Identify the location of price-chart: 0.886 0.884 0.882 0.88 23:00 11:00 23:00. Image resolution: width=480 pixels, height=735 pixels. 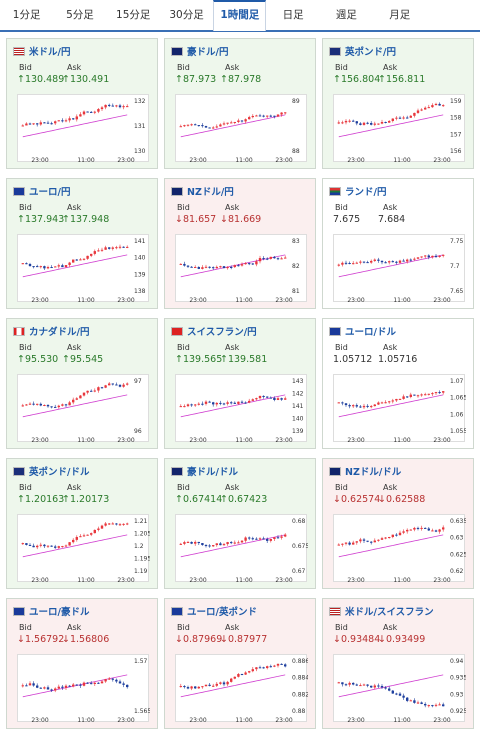
(241, 688).